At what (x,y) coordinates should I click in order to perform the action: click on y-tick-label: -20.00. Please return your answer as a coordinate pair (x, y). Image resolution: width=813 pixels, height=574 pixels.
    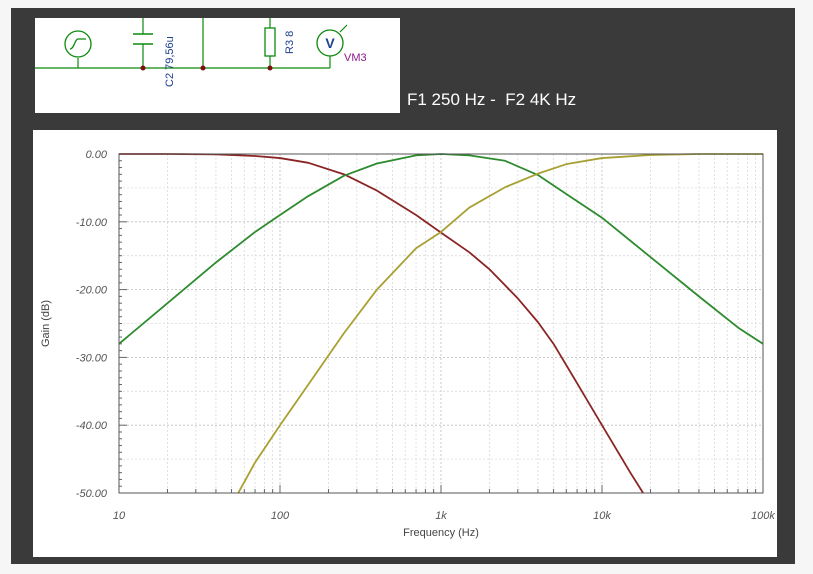
    Looking at the image, I should click on (92, 291).